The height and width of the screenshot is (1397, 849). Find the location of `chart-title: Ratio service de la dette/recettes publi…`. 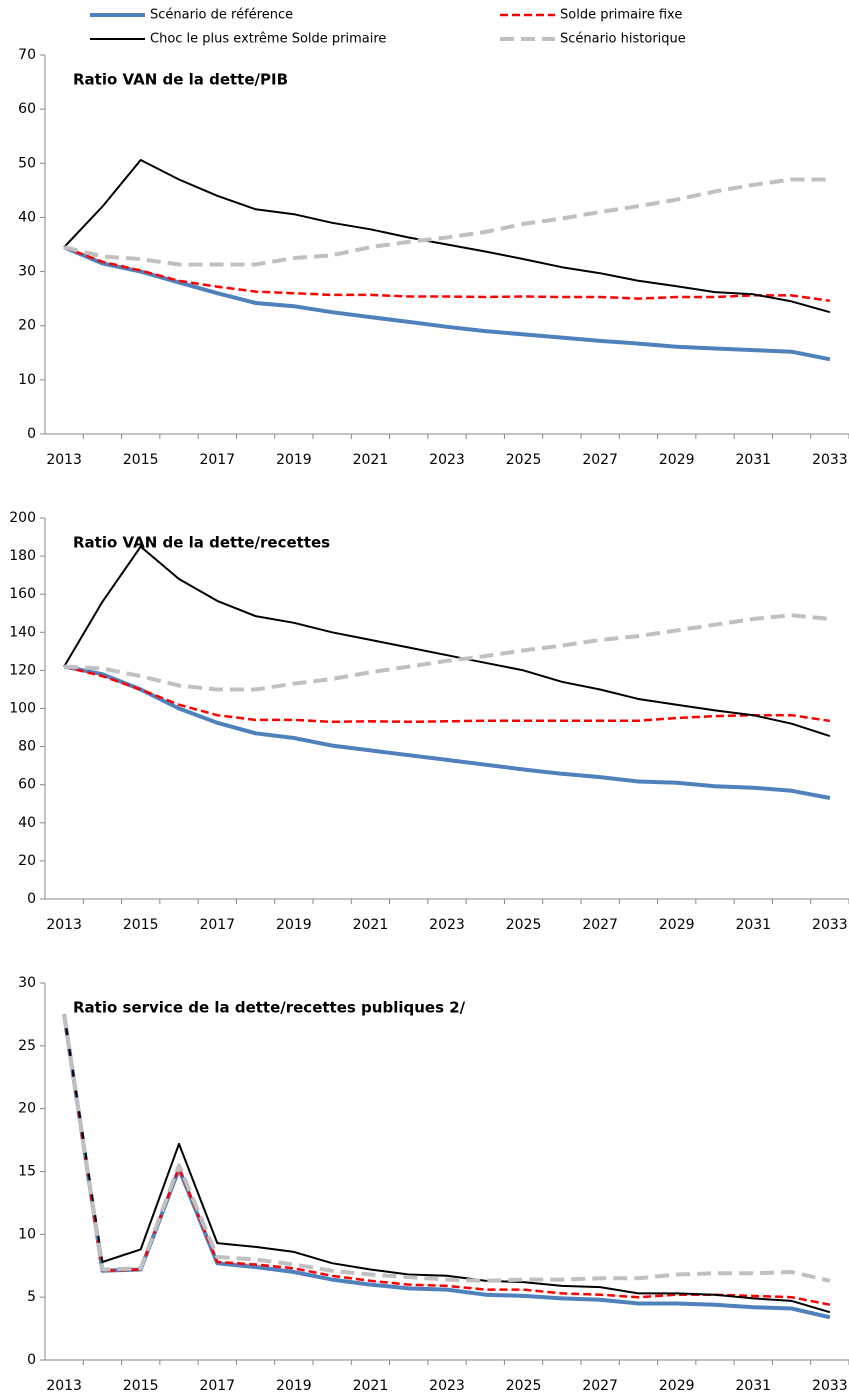

chart-title: Ratio service de la dette/recettes publi… is located at coordinates (269, 1008).